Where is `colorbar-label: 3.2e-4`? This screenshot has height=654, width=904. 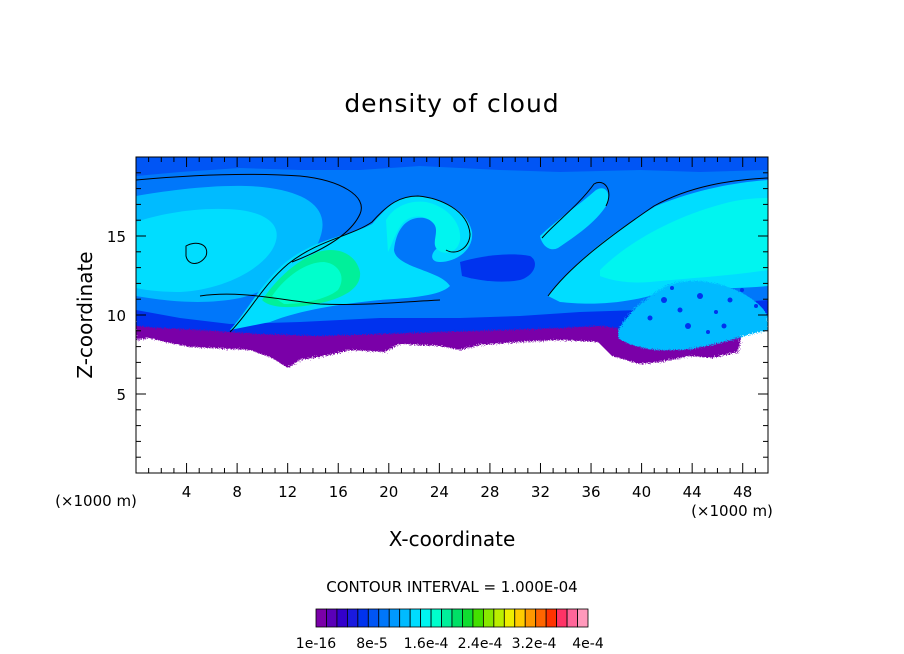 colorbar-label: 3.2e-4 is located at coordinates (534, 644).